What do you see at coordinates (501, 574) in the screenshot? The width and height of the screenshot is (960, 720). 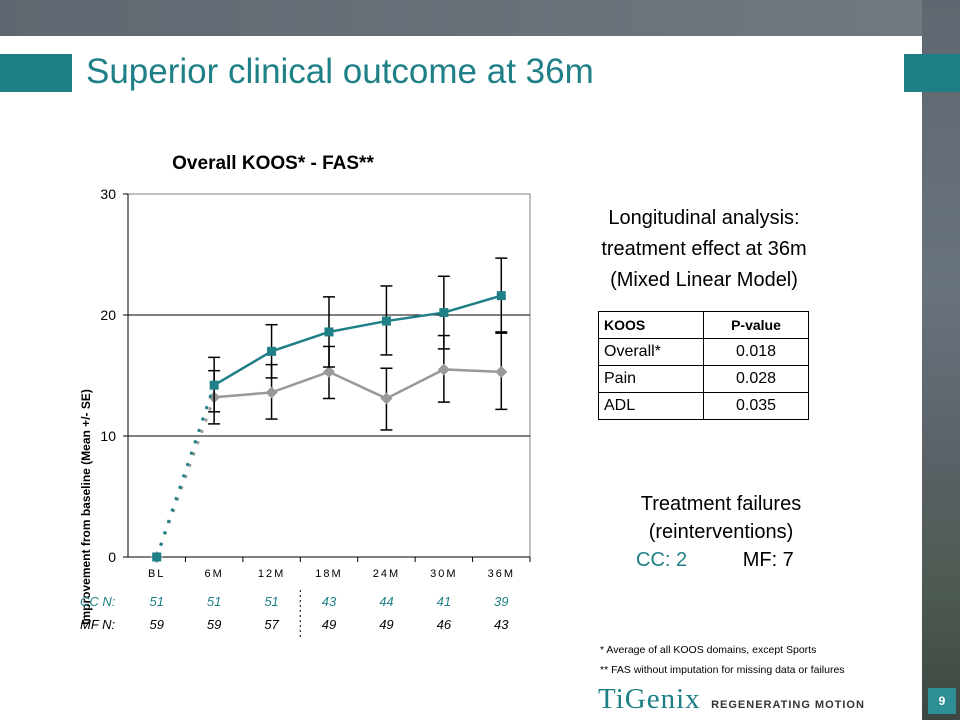 I see `x-tick-label: 36M` at bounding box center [501, 574].